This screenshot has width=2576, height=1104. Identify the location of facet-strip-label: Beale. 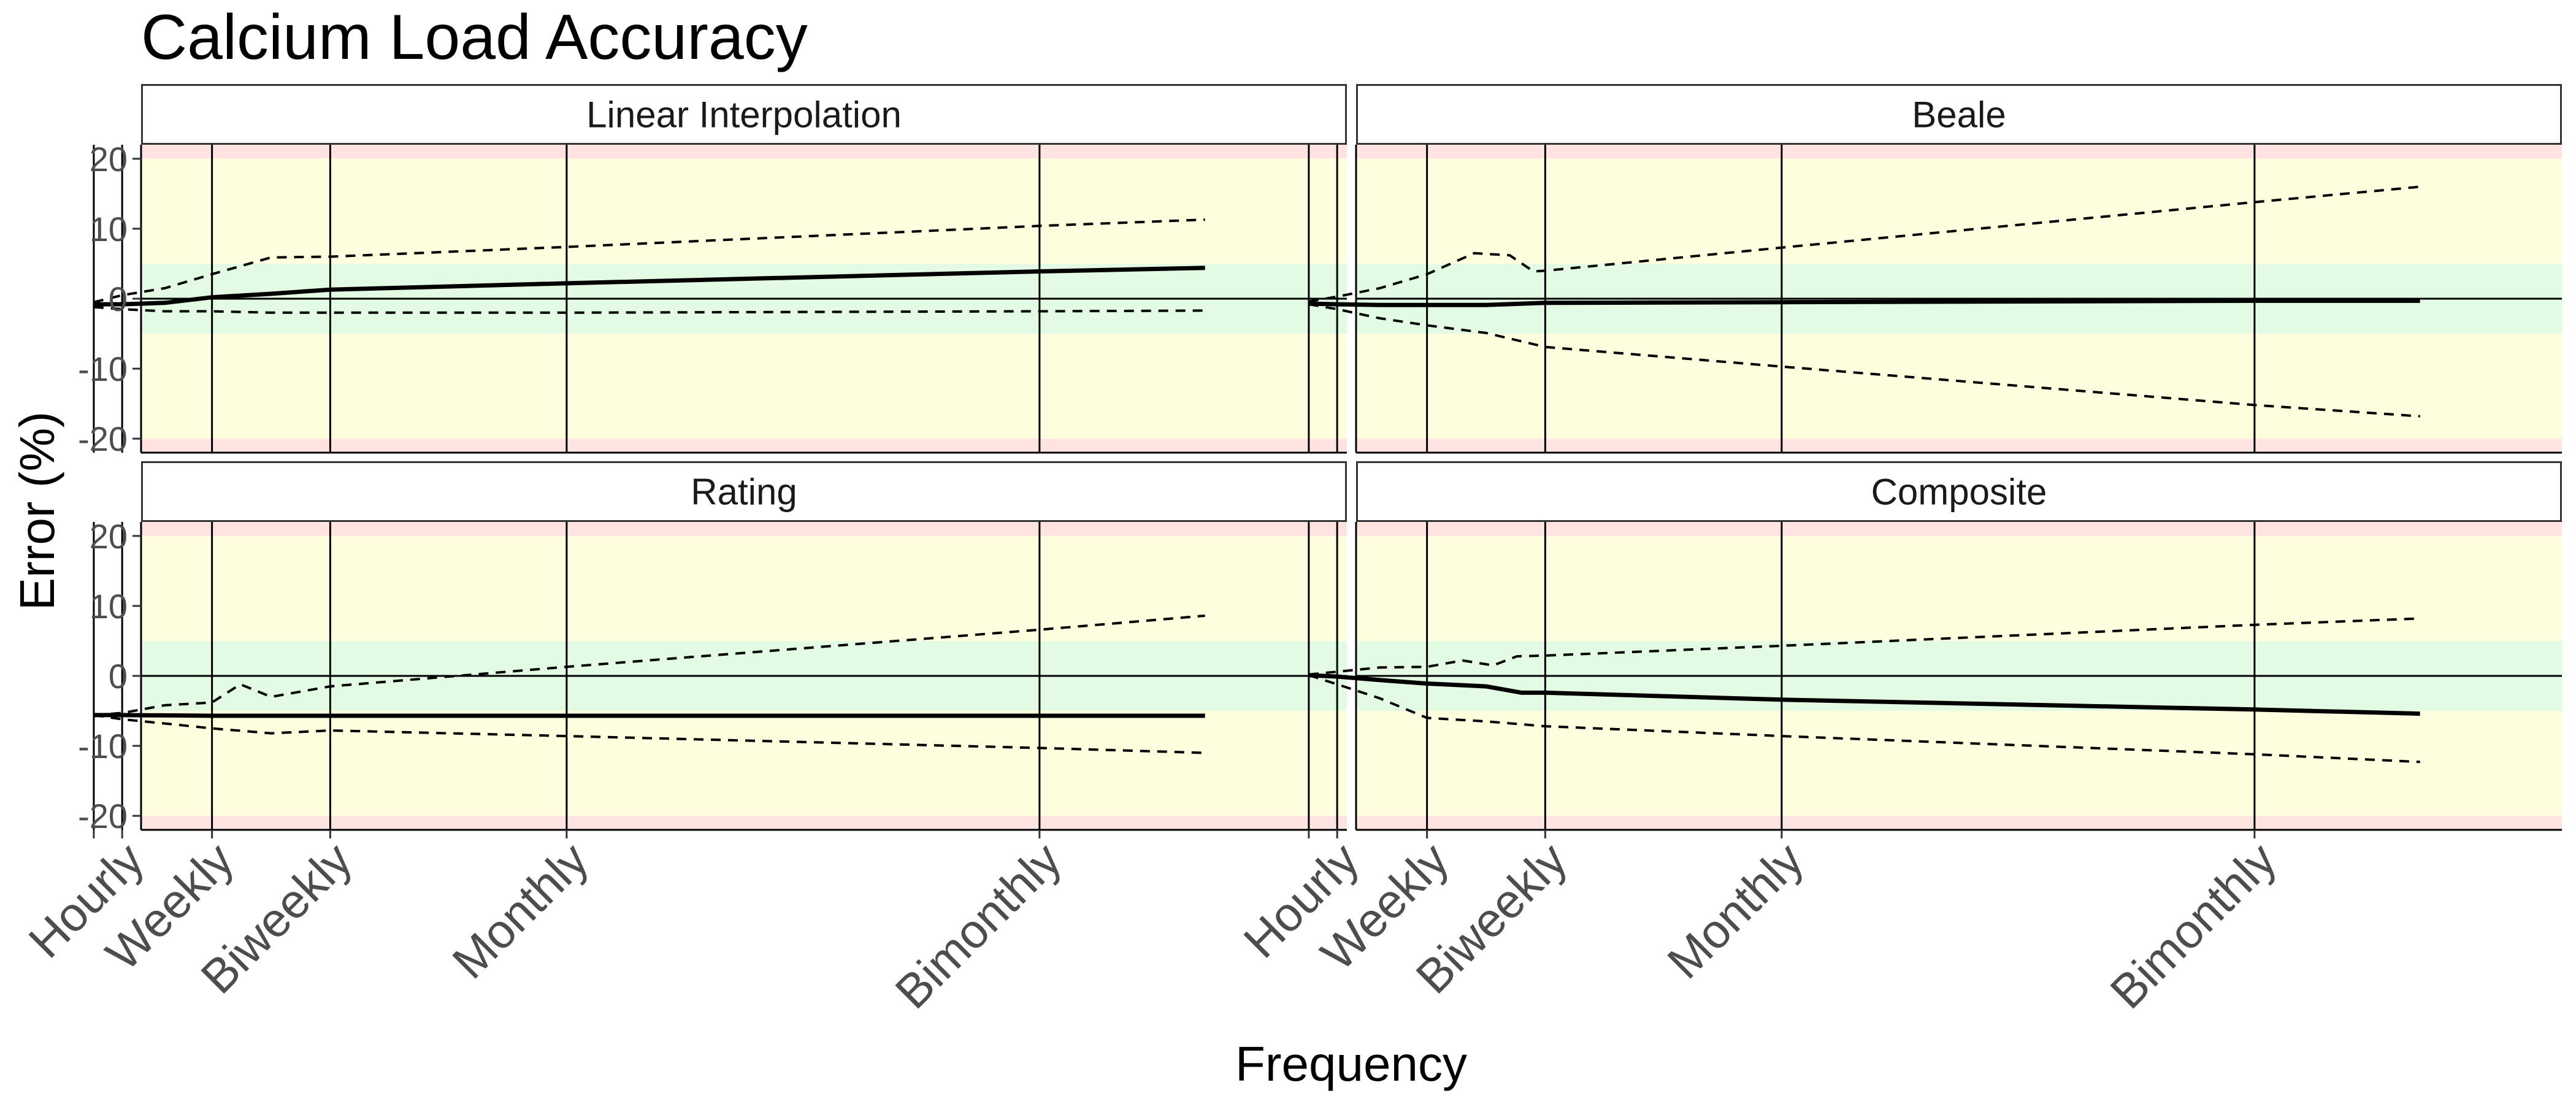
(1959, 115).